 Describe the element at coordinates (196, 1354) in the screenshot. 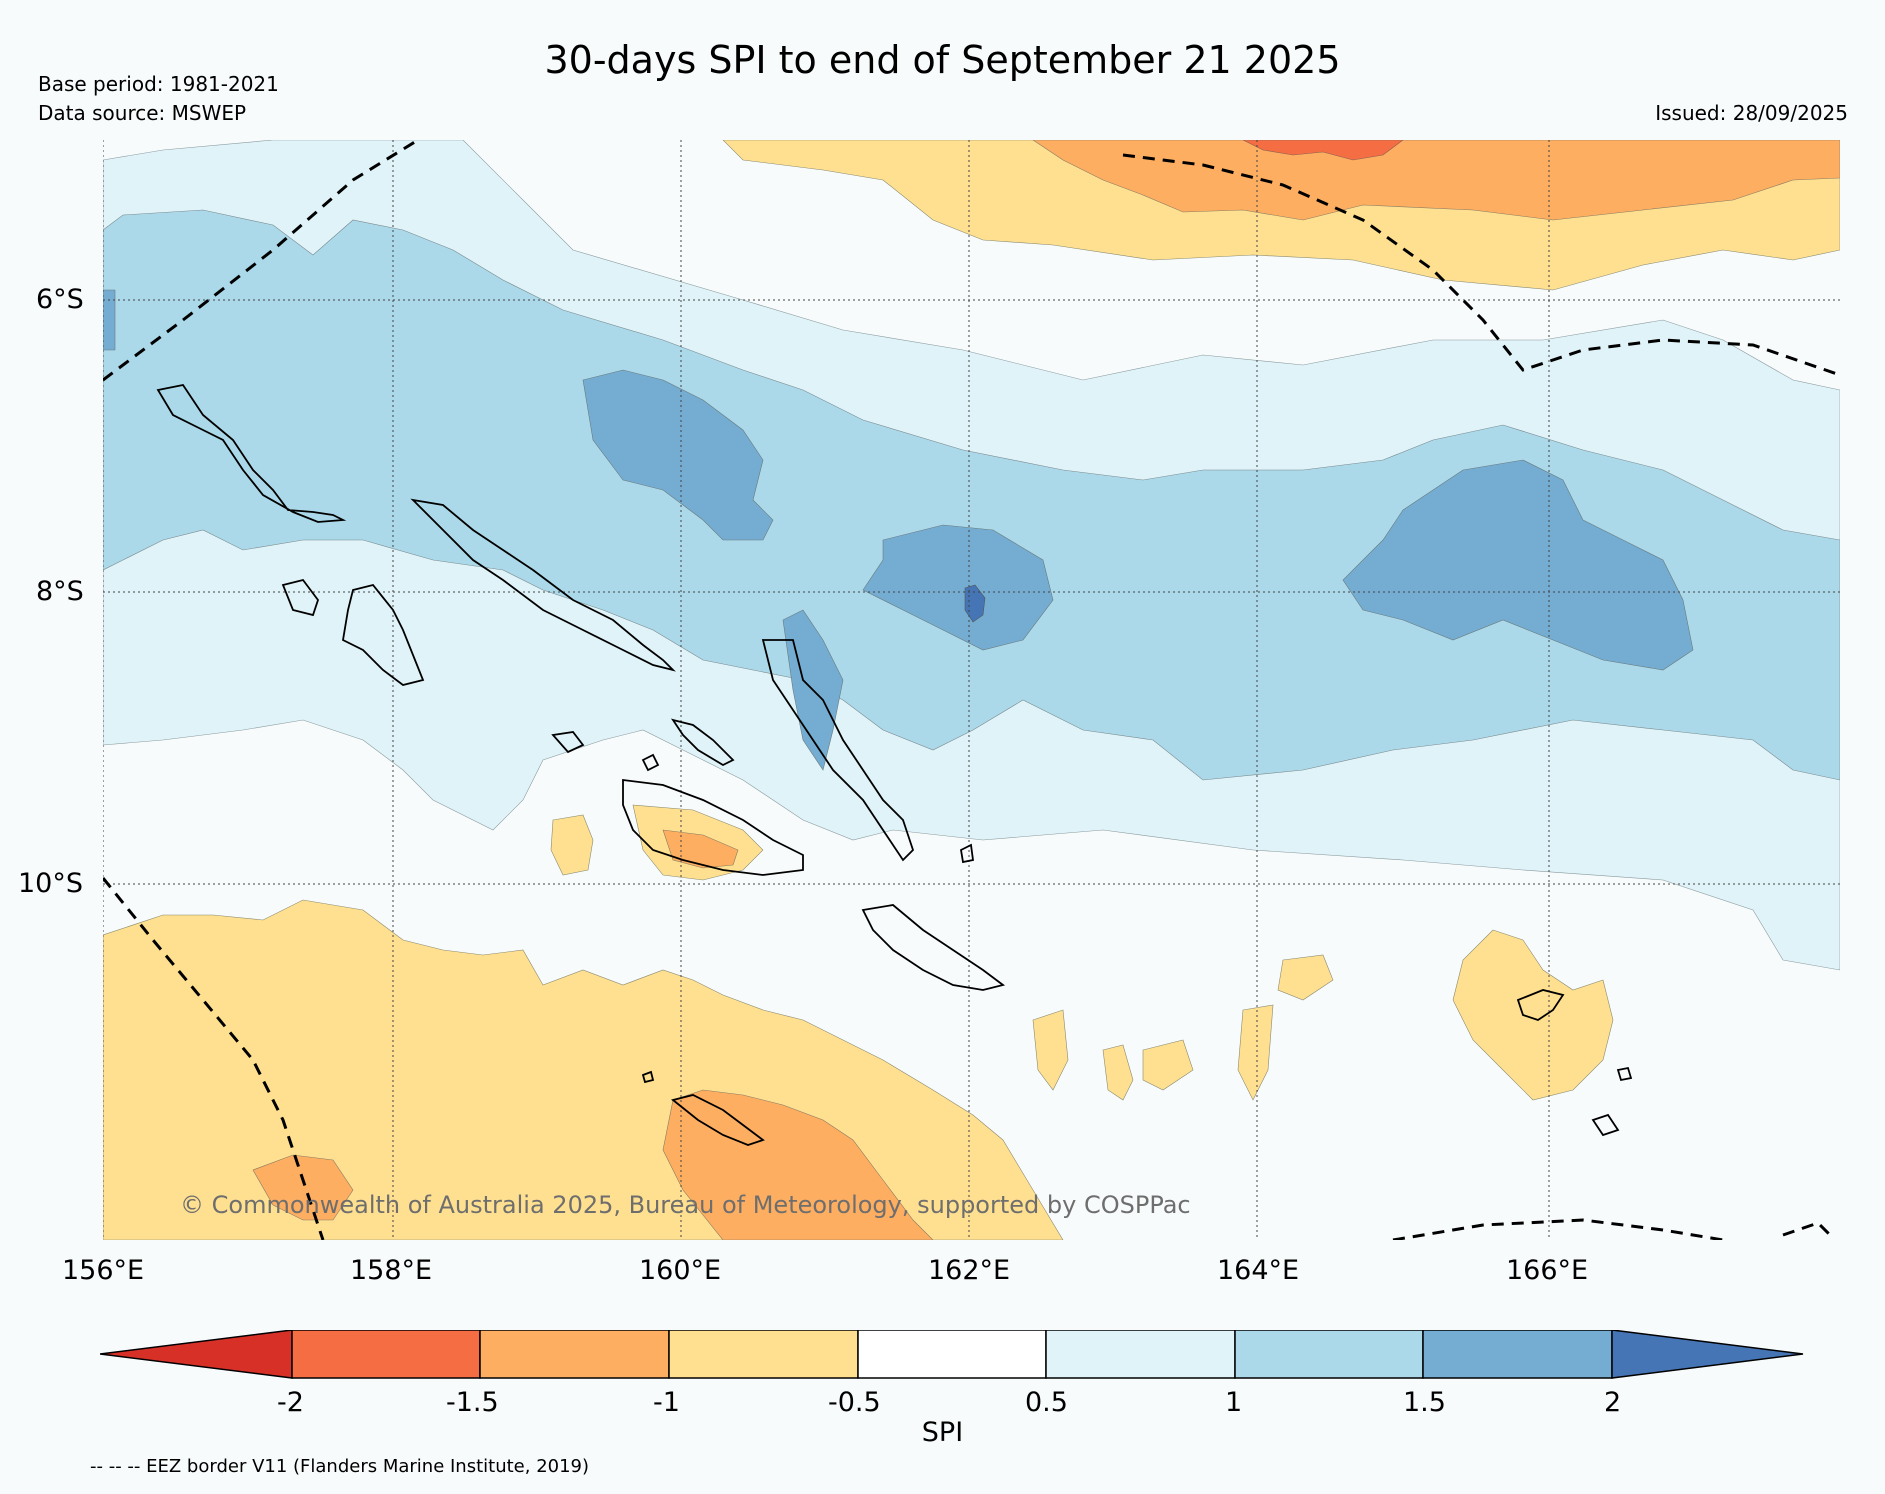

I see `colorbar-extend-low` at that location.